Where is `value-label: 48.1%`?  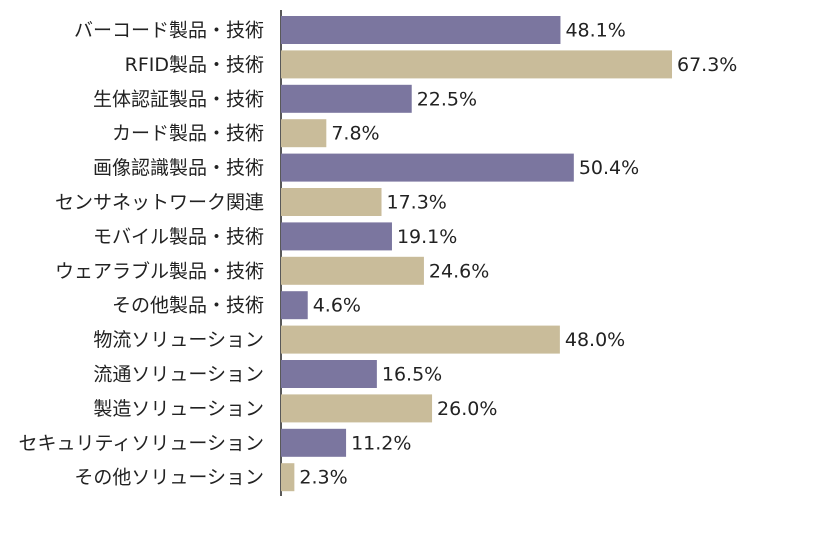
value-label: 48.1% is located at coordinates (595, 31).